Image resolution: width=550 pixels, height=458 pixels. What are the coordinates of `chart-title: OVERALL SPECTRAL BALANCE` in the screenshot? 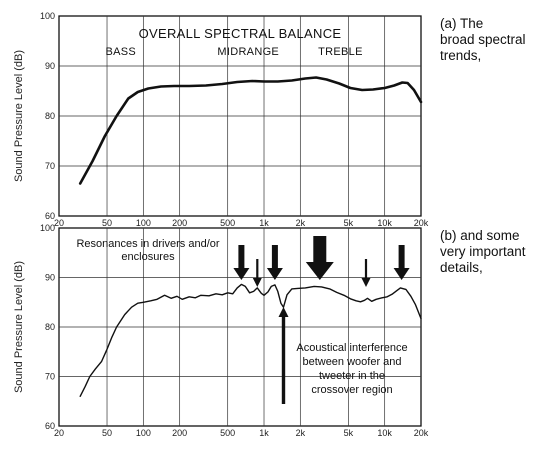 It's located at (240, 33).